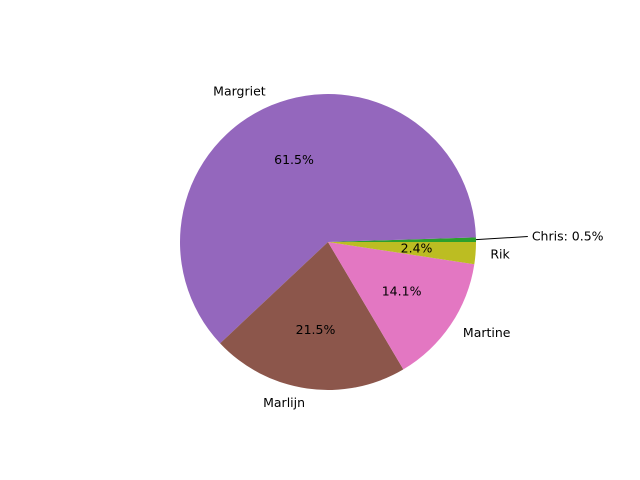  I want to click on slice-label-margriet: Margriet, so click(239, 91).